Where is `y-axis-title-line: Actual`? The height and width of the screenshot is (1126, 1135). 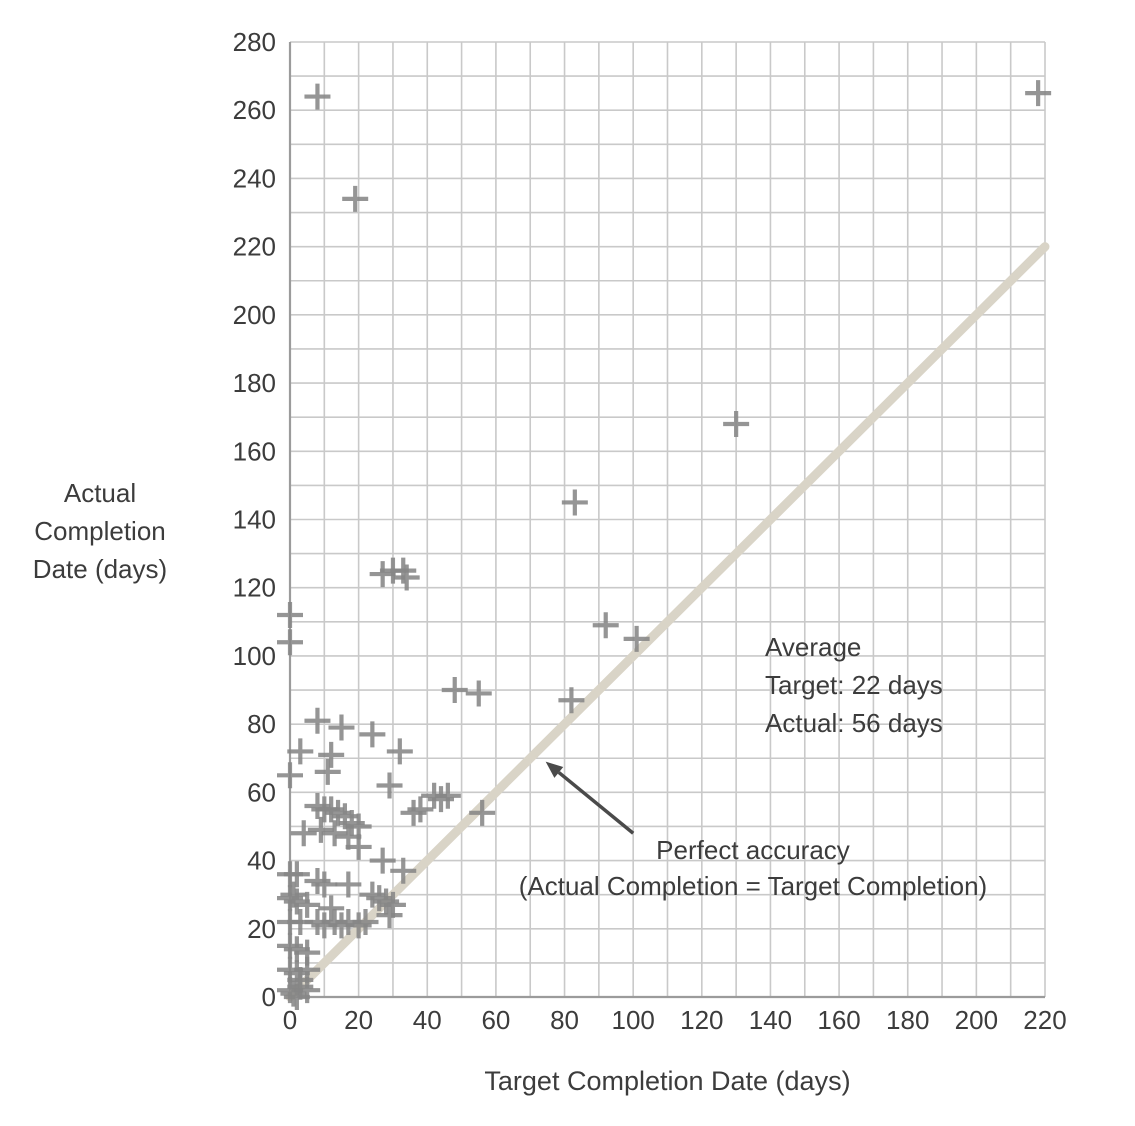 y-axis-title-line: Actual is located at coordinates (100, 493).